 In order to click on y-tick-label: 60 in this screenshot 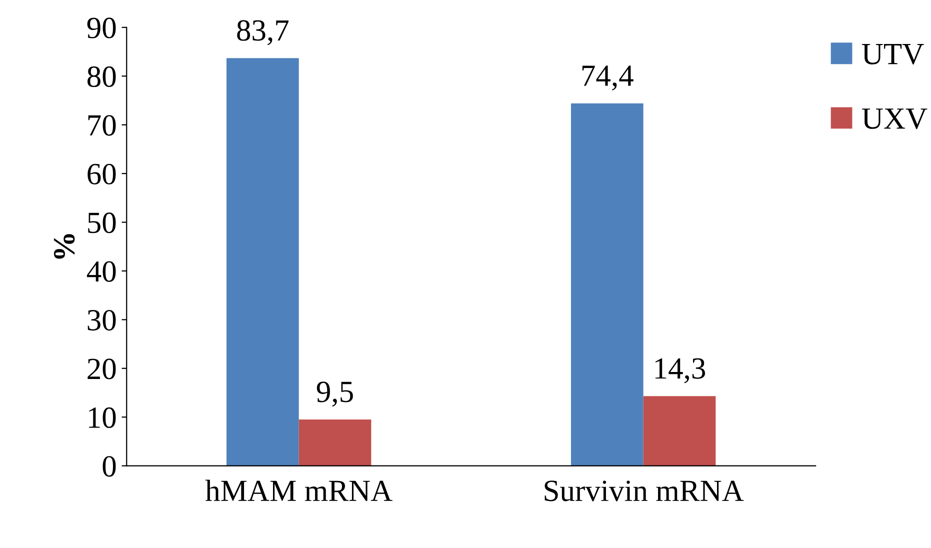, I will do `click(102, 174)`.